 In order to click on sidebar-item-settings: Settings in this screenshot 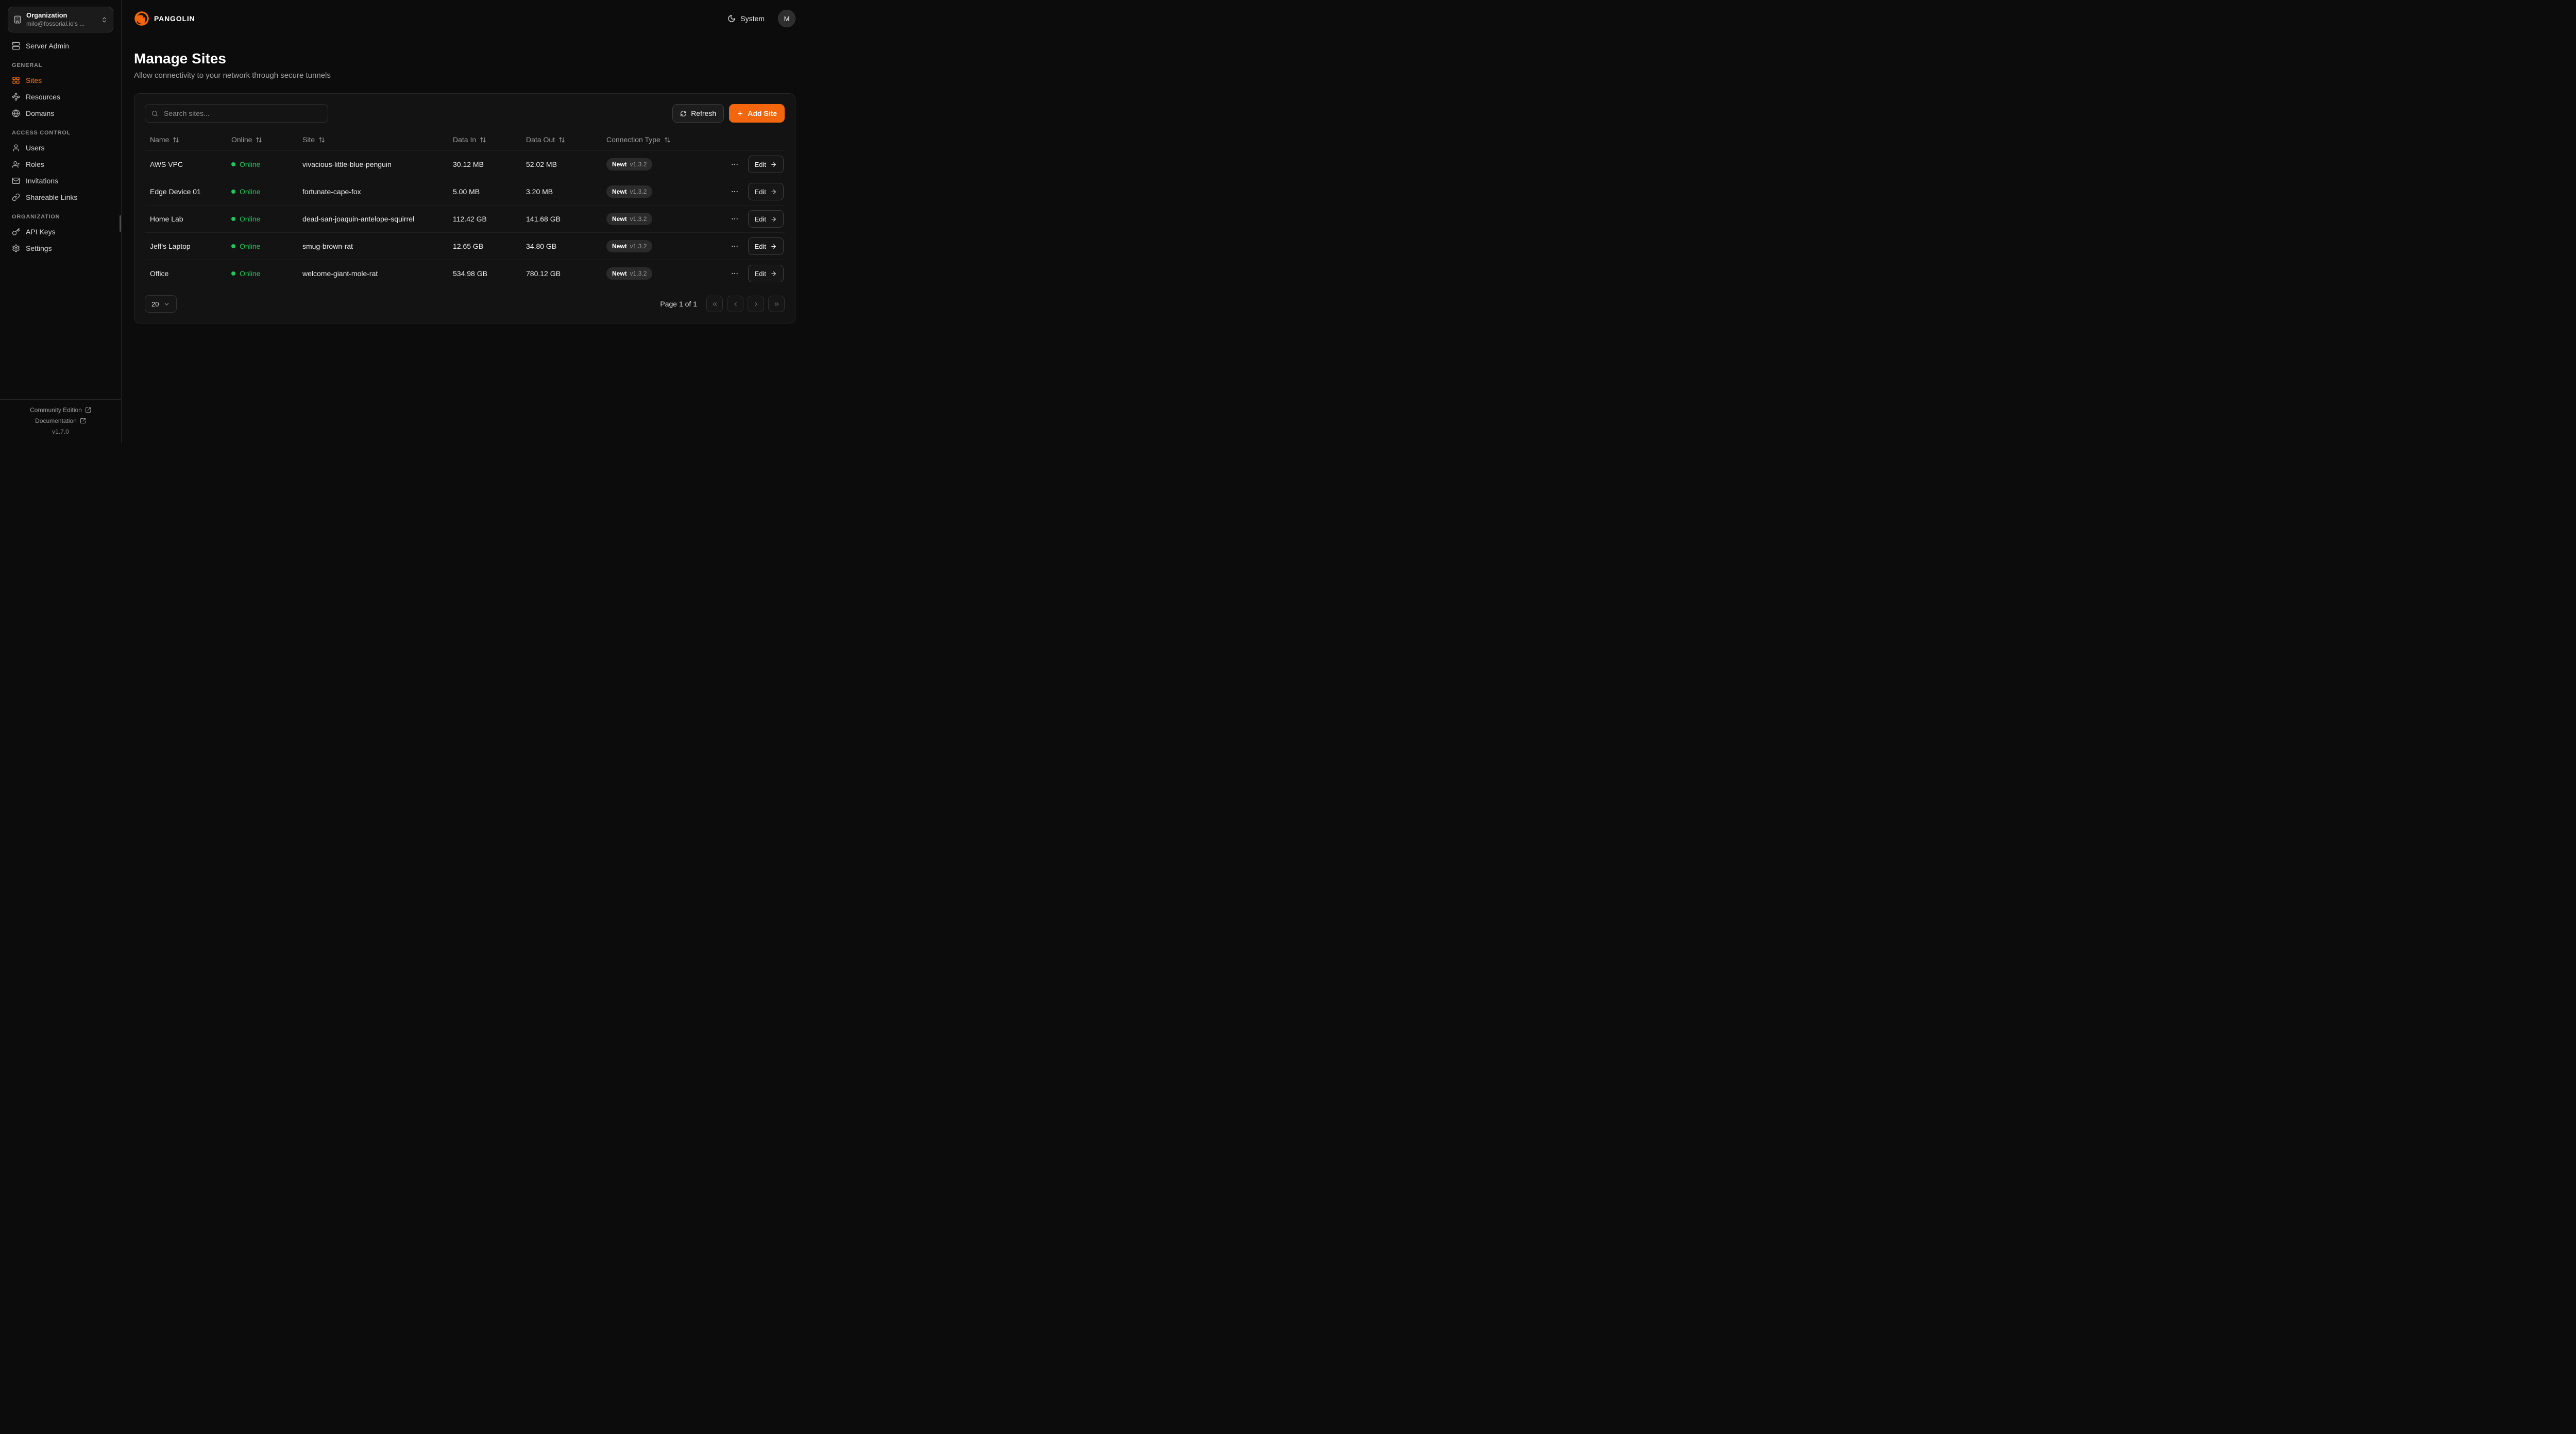, I will do `click(60, 248)`.